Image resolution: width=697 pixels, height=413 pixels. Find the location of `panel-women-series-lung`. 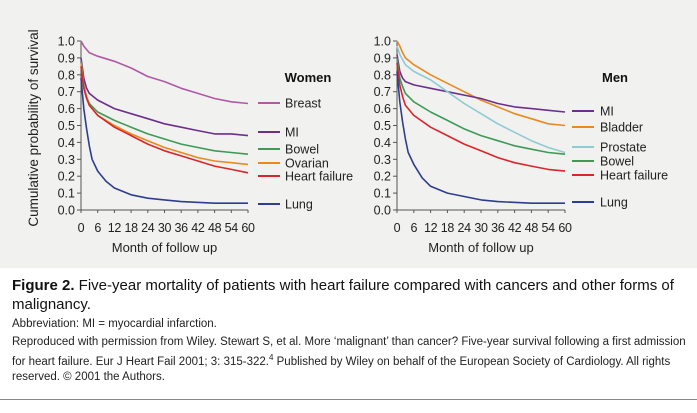

panel-women-series-lung is located at coordinates (164, 141).